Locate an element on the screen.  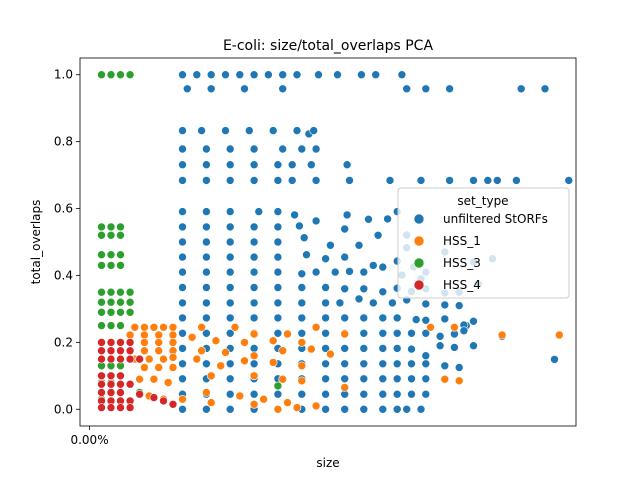
y-tick-label: 0.2 is located at coordinates (63, 342).